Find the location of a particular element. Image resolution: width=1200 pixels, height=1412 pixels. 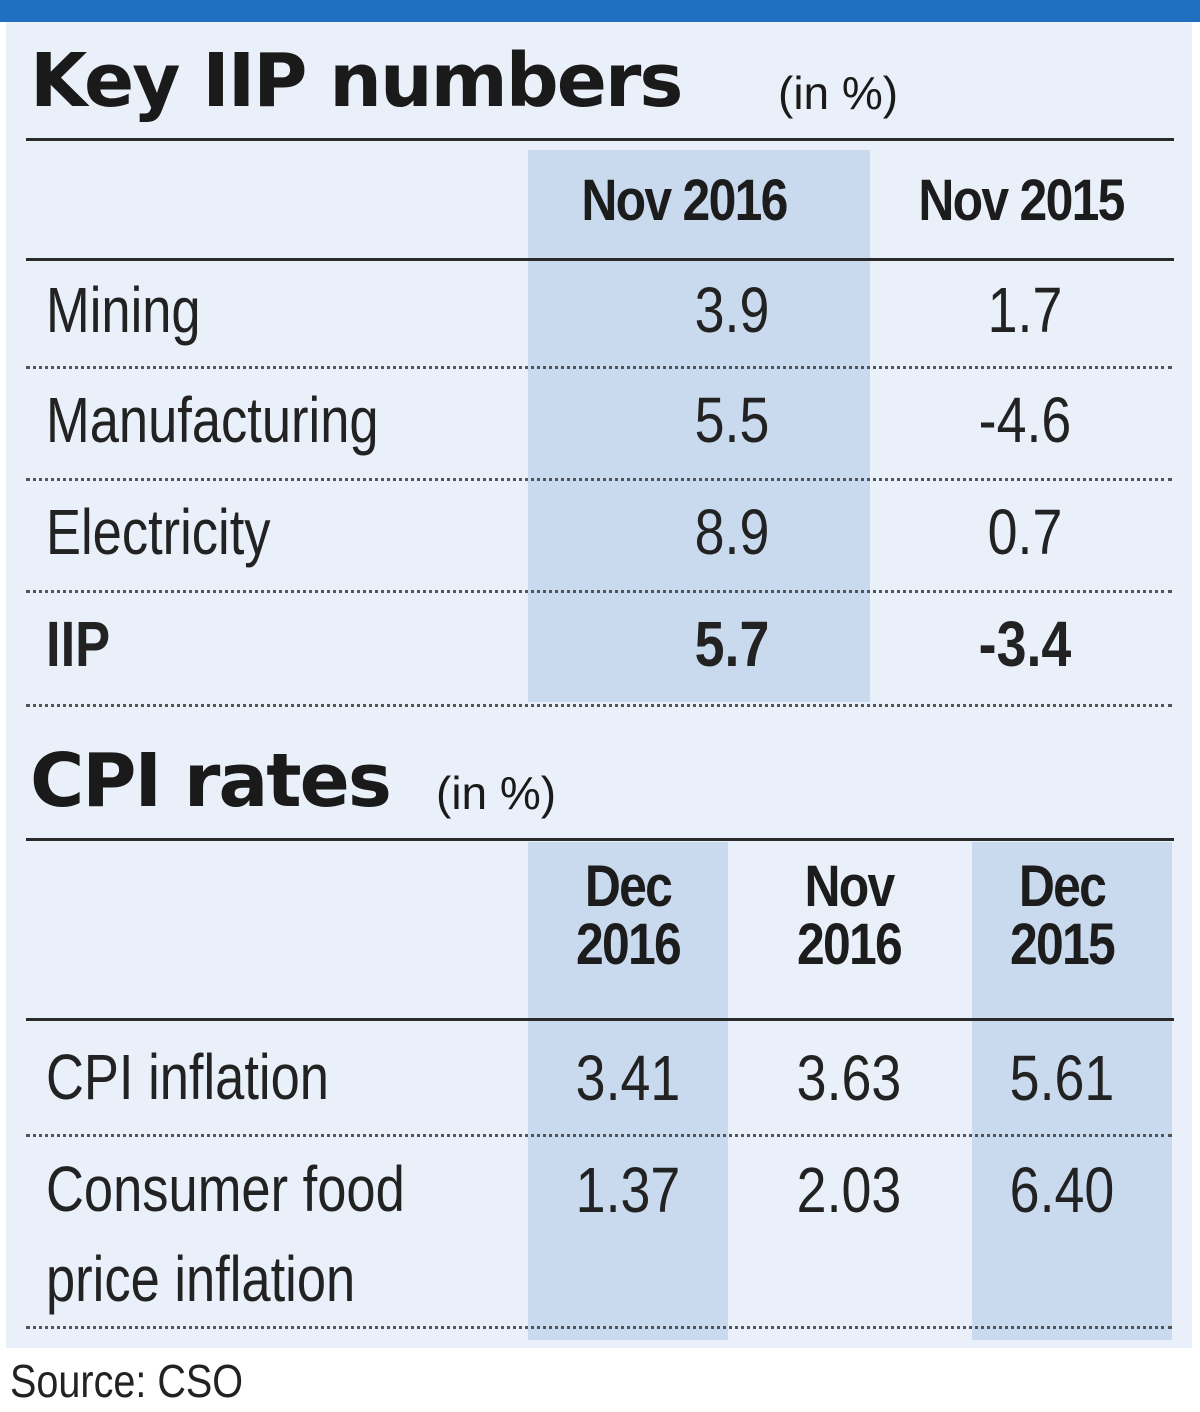

cpi-unit: (in %) is located at coordinates (496, 793).